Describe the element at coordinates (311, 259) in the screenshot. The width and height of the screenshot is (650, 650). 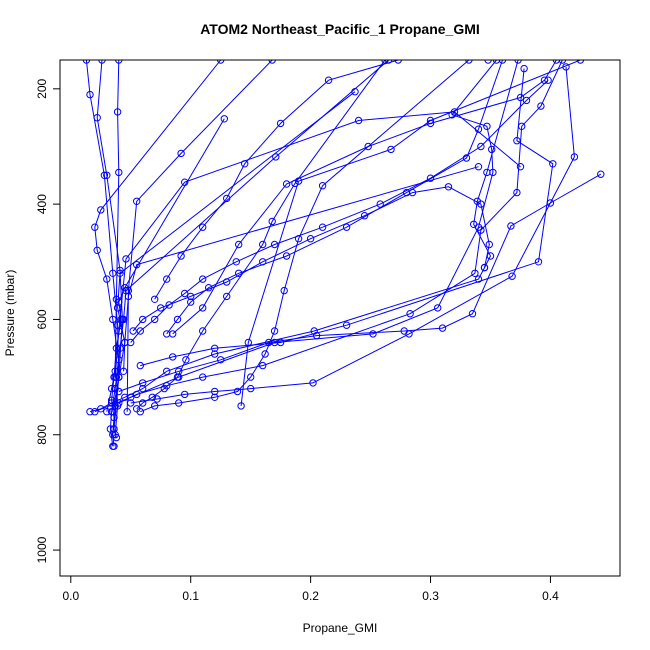
I see `profile-series` at that location.